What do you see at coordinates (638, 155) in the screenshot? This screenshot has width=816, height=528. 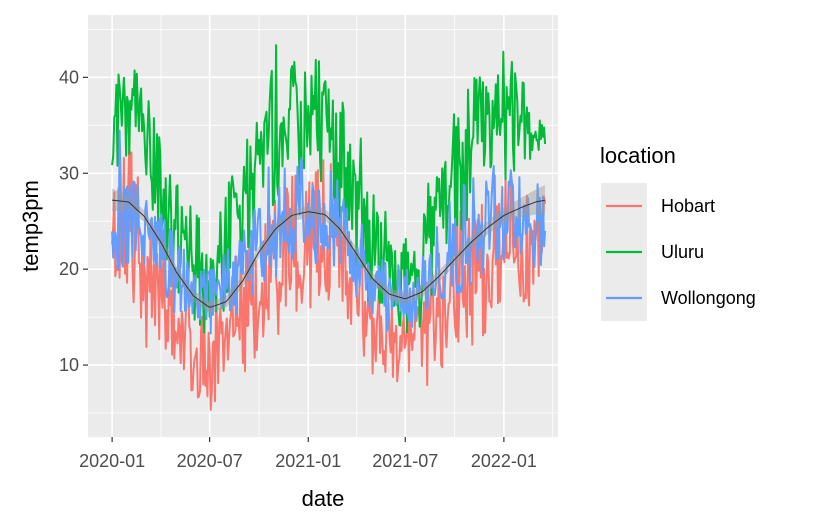 I see `legend-title: location` at bounding box center [638, 155].